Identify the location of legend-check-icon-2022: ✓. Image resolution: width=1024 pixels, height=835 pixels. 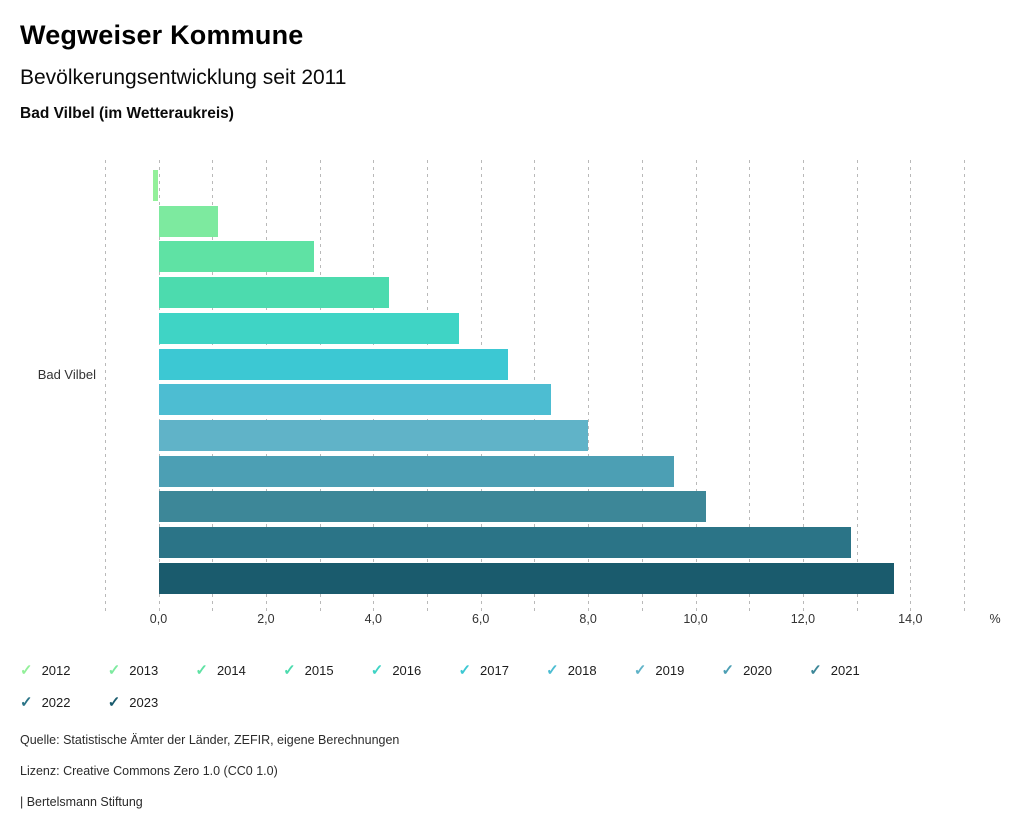
(26, 702).